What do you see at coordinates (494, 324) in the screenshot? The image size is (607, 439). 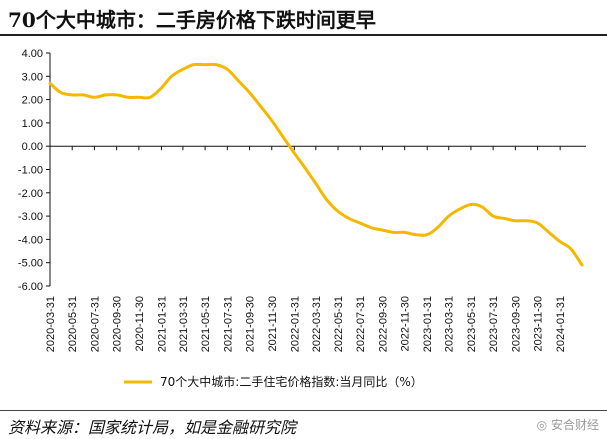 I see `x-tick-label: 2023-07-31` at bounding box center [494, 324].